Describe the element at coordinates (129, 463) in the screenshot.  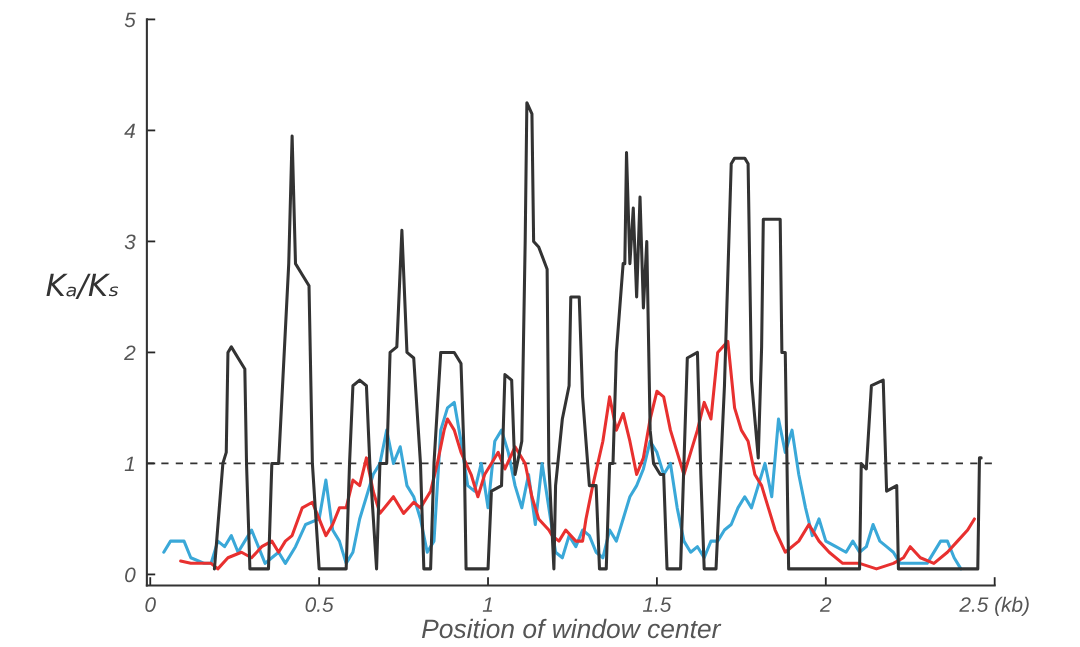
I see `y-tick-label: 1` at that location.